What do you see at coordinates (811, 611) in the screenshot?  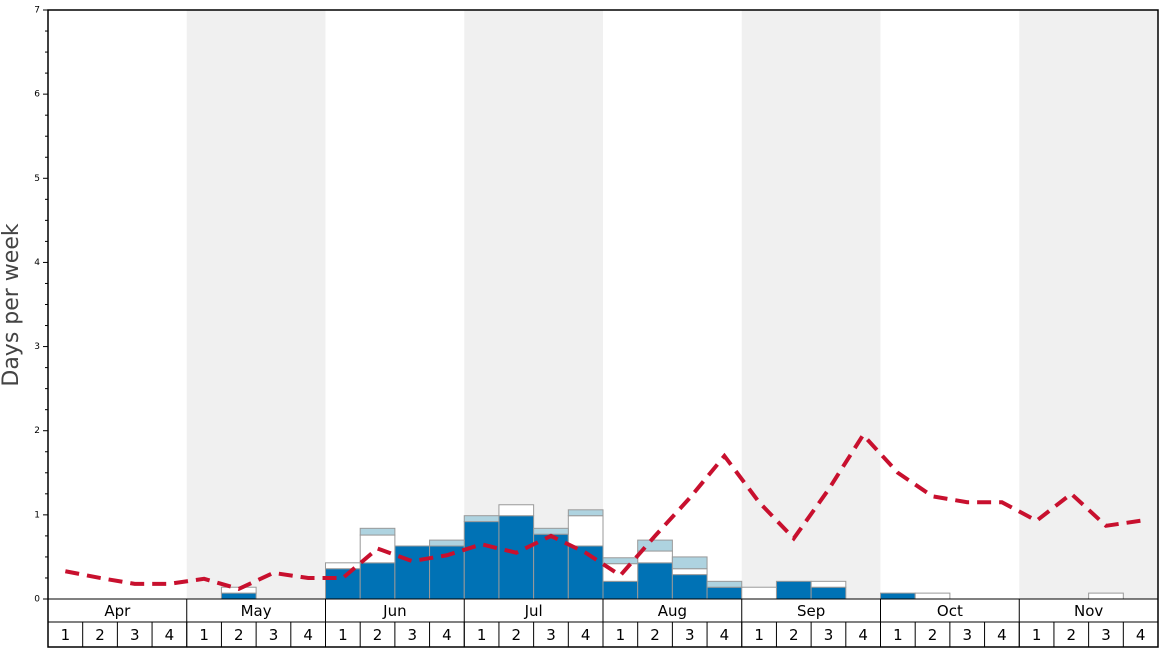 I see `month-label: Sep` at bounding box center [811, 611].